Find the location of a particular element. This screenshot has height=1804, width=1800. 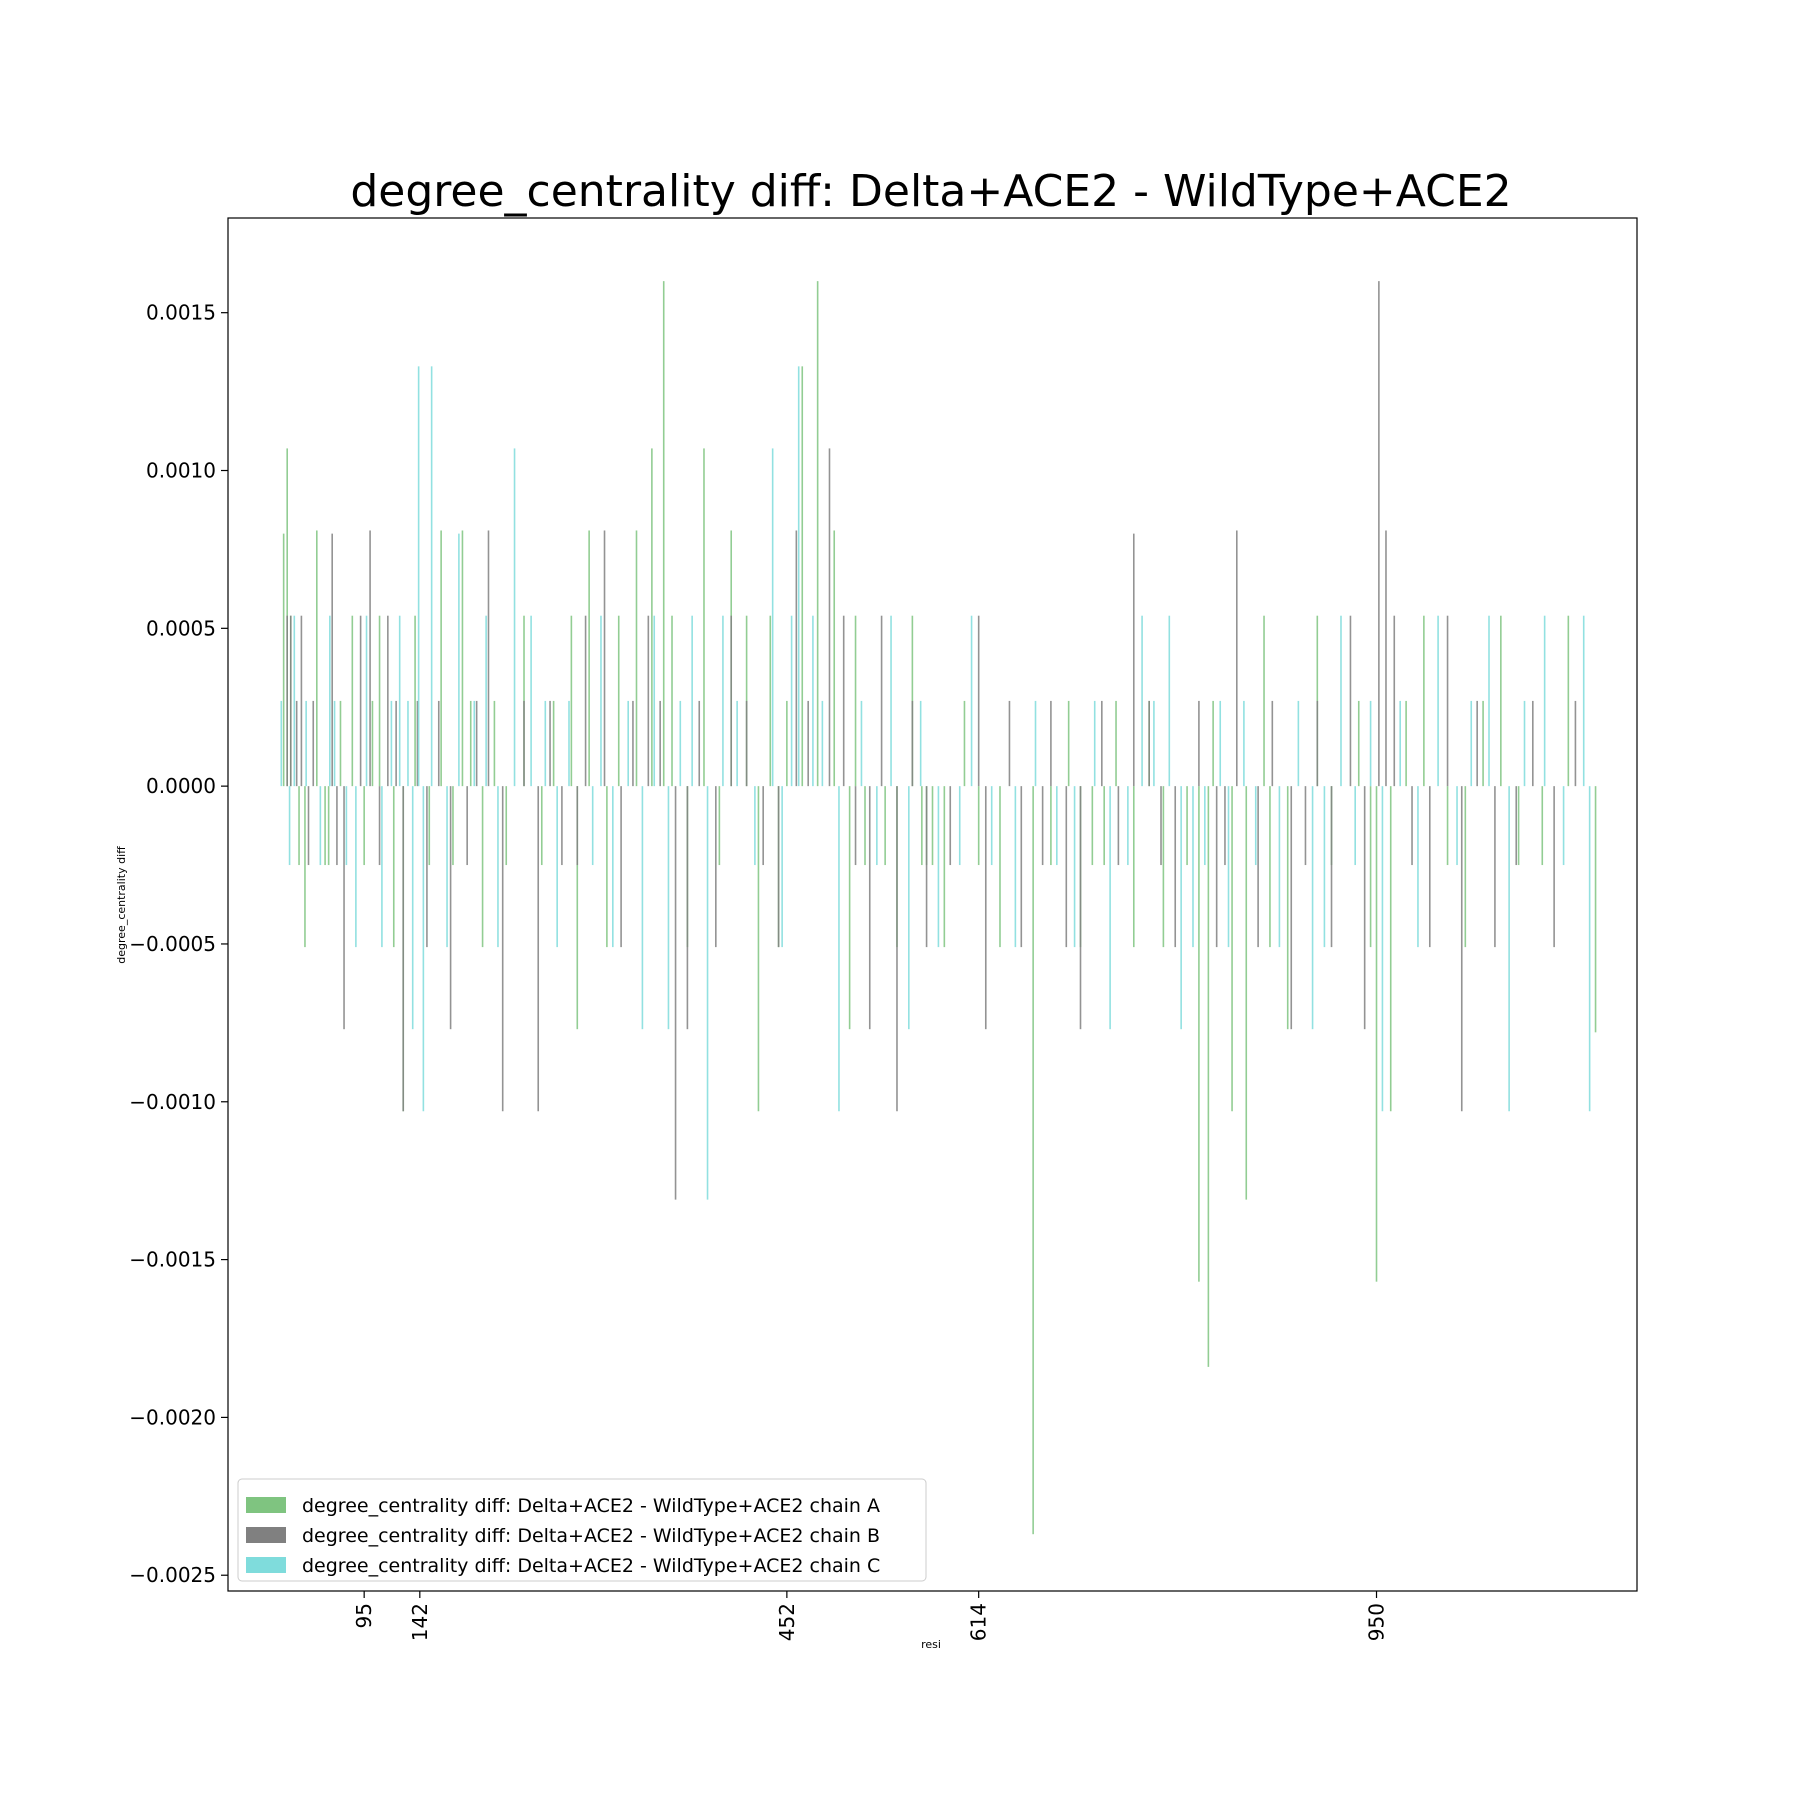

x-tick-label: 614 is located at coordinates (979, 1622).